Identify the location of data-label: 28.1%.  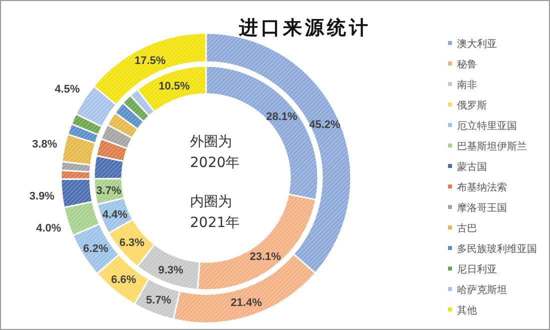
(282, 116).